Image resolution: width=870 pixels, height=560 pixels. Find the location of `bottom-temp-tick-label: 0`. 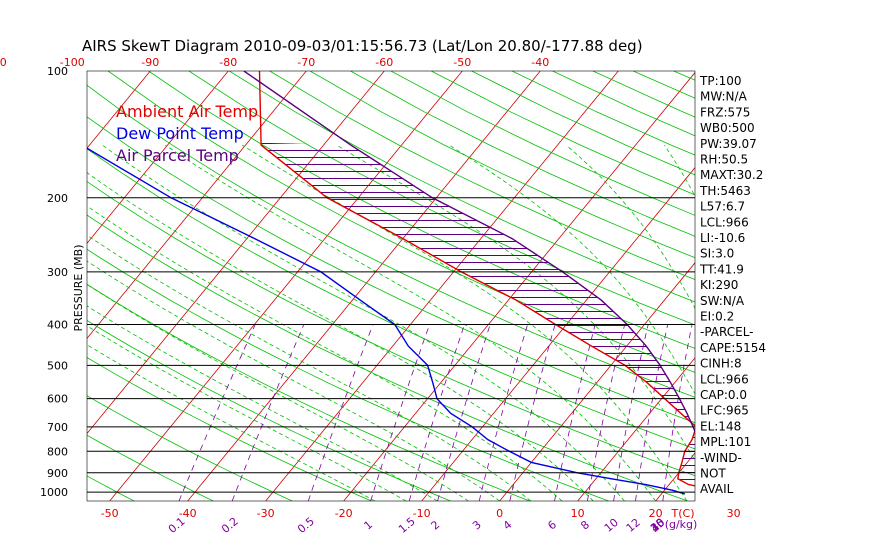

bottom-temp-tick-label: 0 is located at coordinates (499, 513).